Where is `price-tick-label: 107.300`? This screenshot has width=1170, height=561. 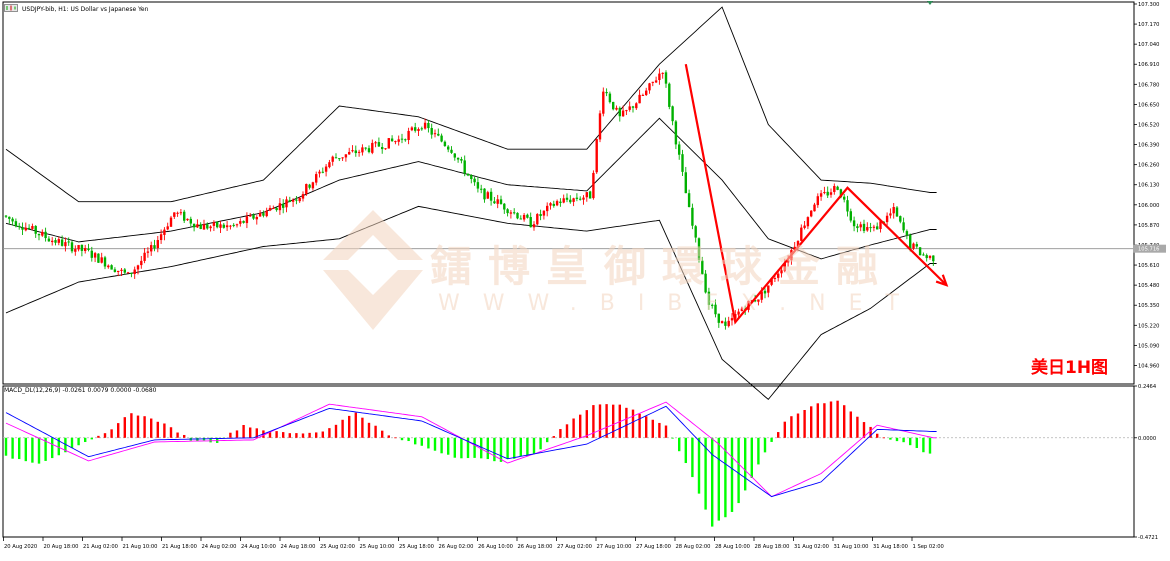
price-tick-label: 107.300 is located at coordinates (1148, 5).